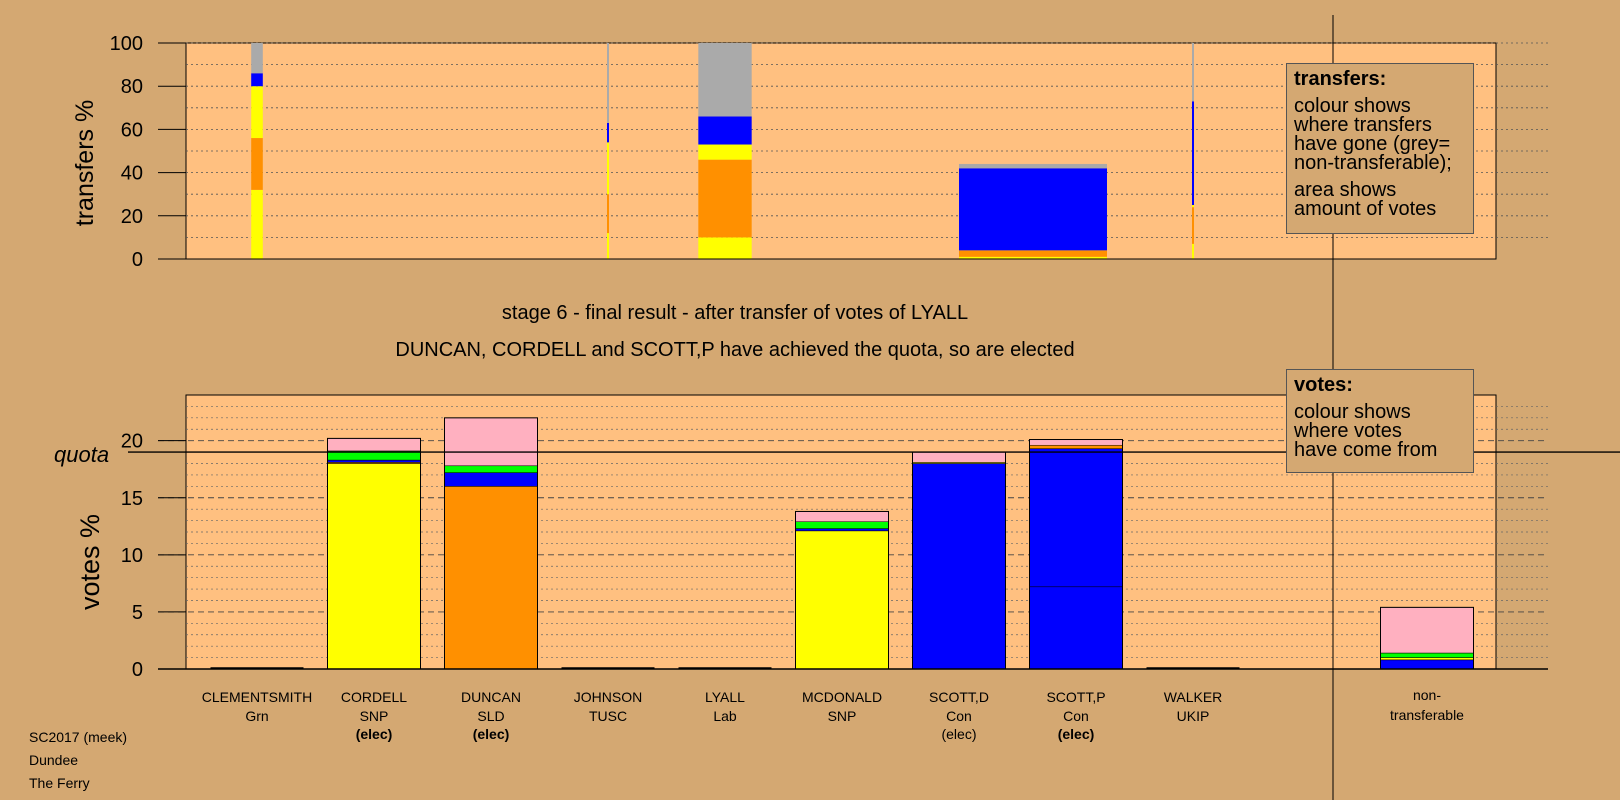 This screenshot has width=1620, height=800. Describe the element at coordinates (132, 174) in the screenshot. I see `transfers-tick-label: 40` at that location.